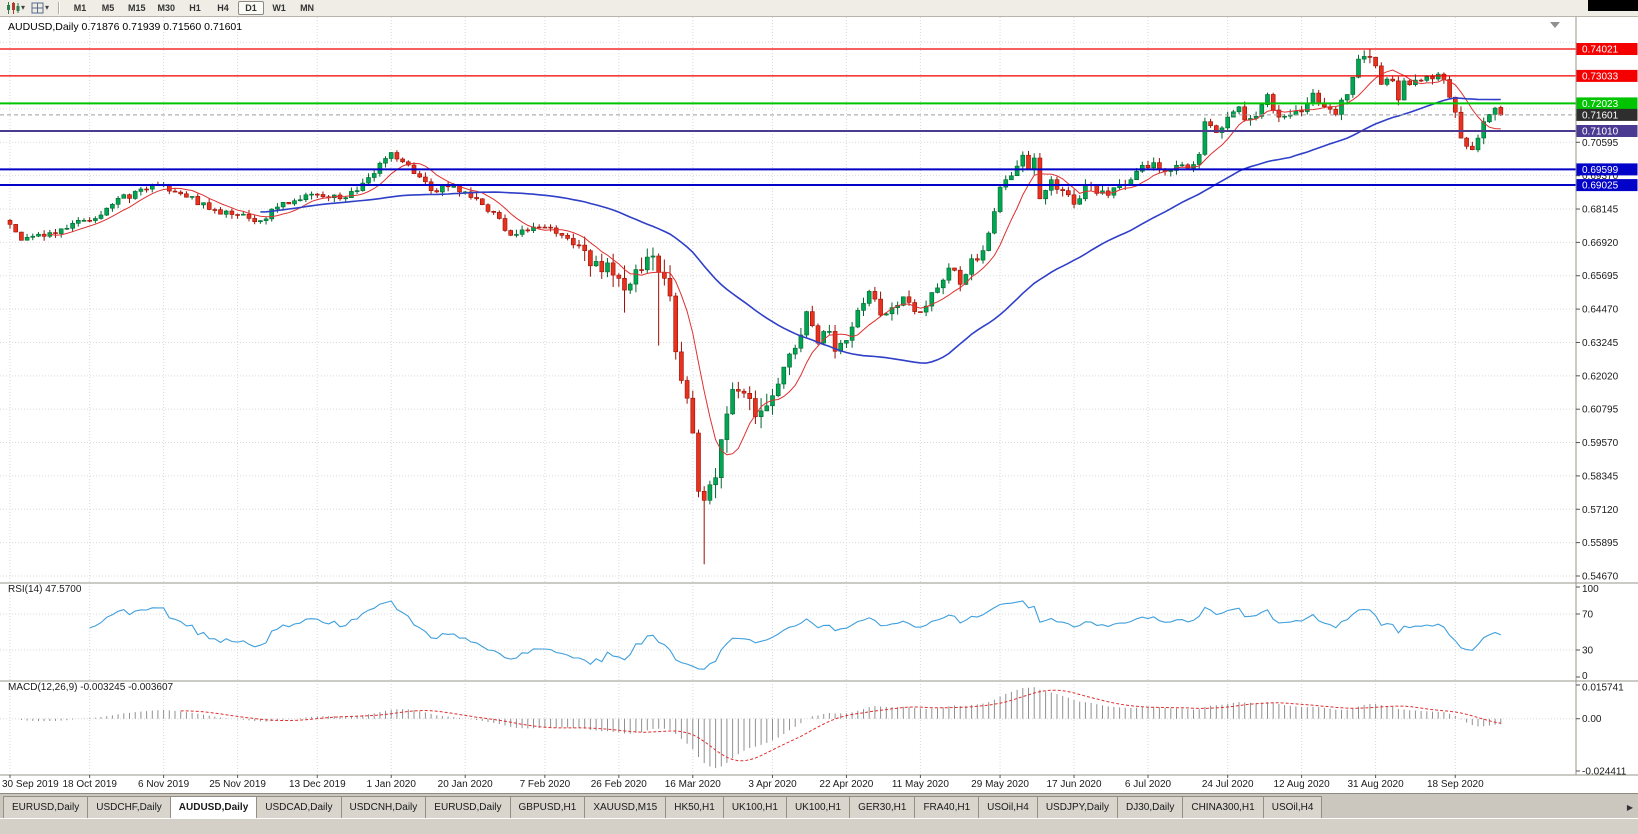 Image resolution: width=1638 pixels, height=834 pixels. What do you see at coordinates (547, 807) in the screenshot?
I see `chart-tab-gbpusd-h1: GBPUSD,H1` at bounding box center [547, 807].